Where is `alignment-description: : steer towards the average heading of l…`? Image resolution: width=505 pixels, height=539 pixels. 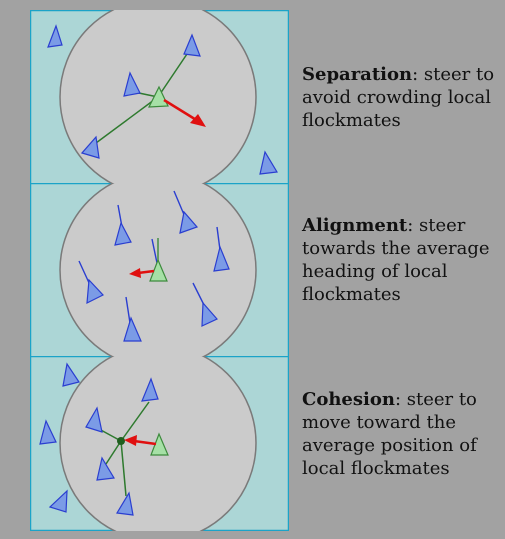 alignment-description: : steer towards the average heading of l… is located at coordinates (396, 260).